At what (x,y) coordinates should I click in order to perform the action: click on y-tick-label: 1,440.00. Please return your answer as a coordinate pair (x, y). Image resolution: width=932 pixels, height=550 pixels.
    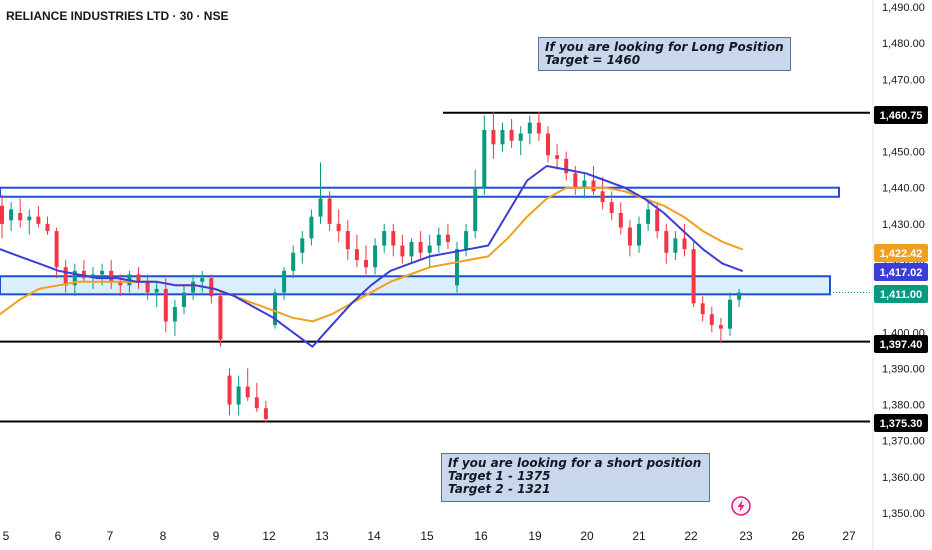
    Looking at the image, I should click on (903, 189).